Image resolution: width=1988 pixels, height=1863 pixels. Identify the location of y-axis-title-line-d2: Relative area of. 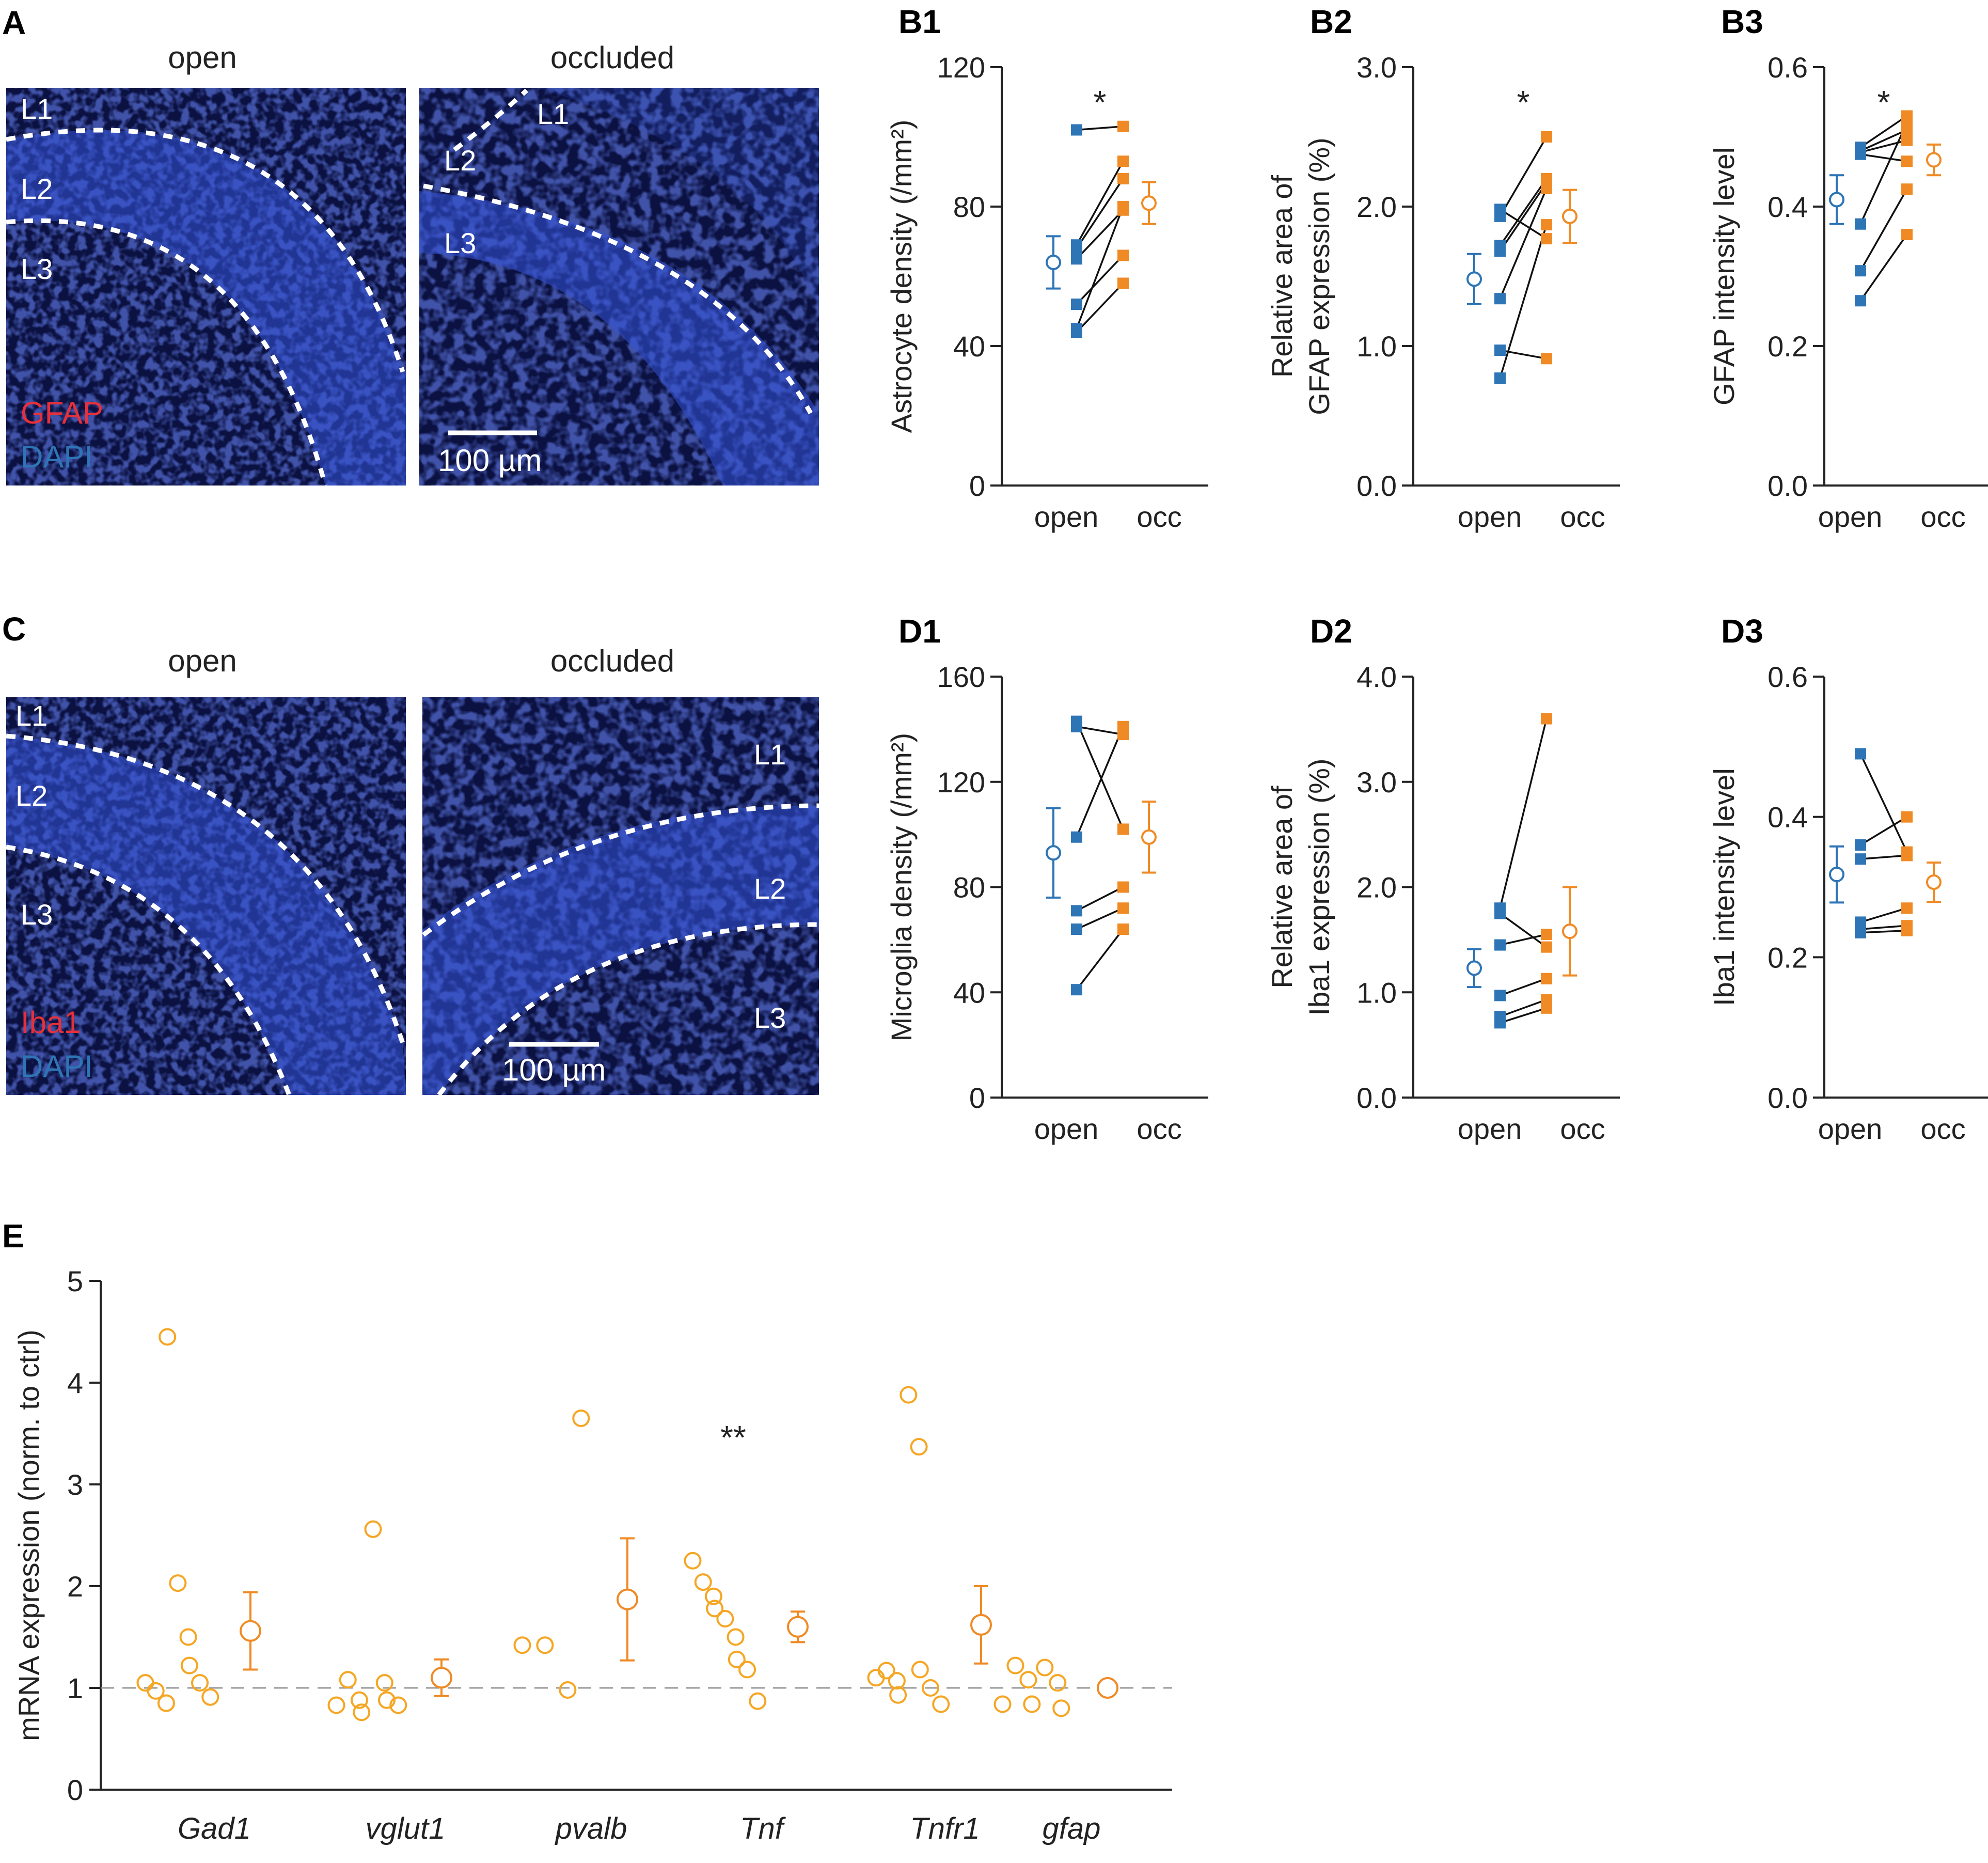
(1282, 887).